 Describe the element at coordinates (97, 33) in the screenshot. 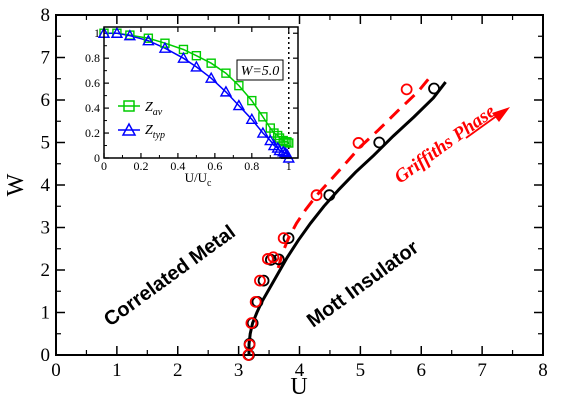

I see `inset-y-tick-label: 1` at that location.